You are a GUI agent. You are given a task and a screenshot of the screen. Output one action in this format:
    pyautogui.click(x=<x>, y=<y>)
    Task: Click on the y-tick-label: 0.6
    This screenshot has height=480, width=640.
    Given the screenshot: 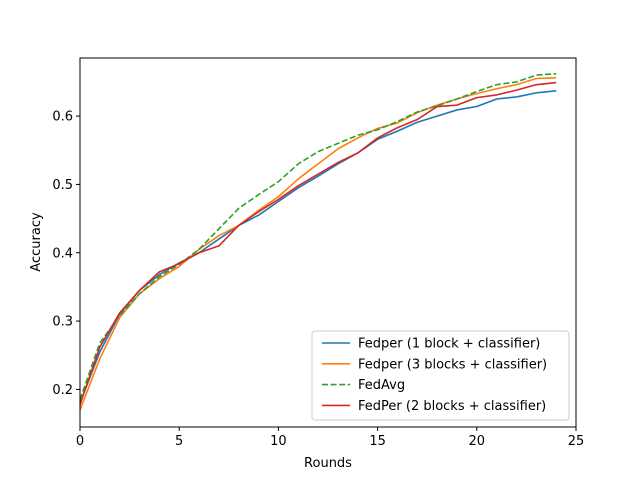 What is the action you would take?
    pyautogui.click(x=62, y=117)
    